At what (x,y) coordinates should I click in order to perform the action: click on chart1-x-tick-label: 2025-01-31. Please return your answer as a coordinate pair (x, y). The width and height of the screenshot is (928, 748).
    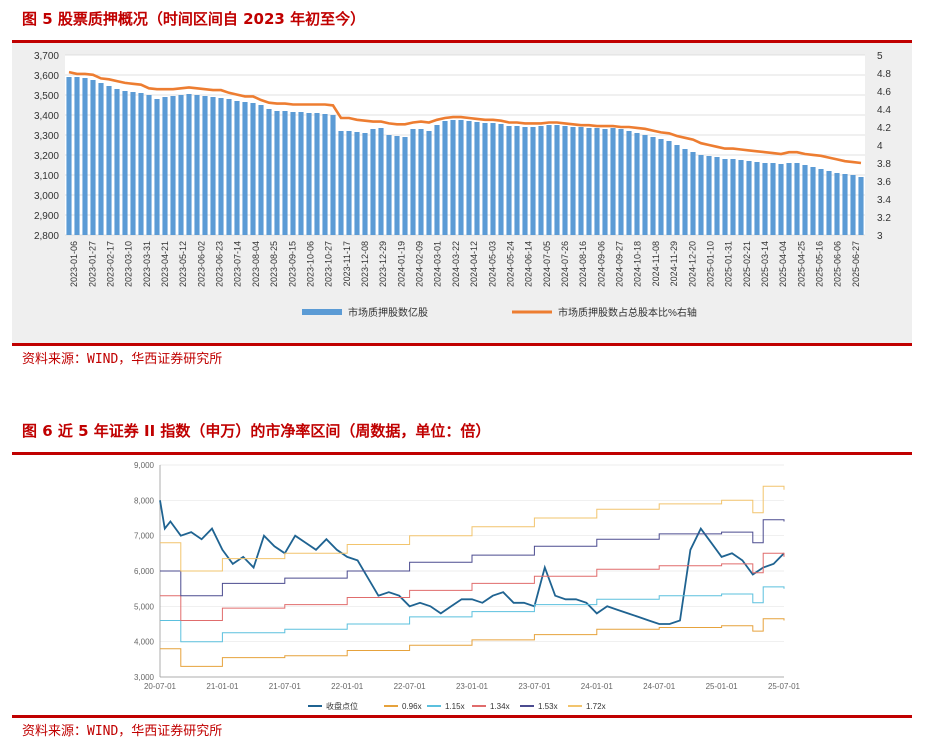
    Looking at the image, I should click on (729, 264).